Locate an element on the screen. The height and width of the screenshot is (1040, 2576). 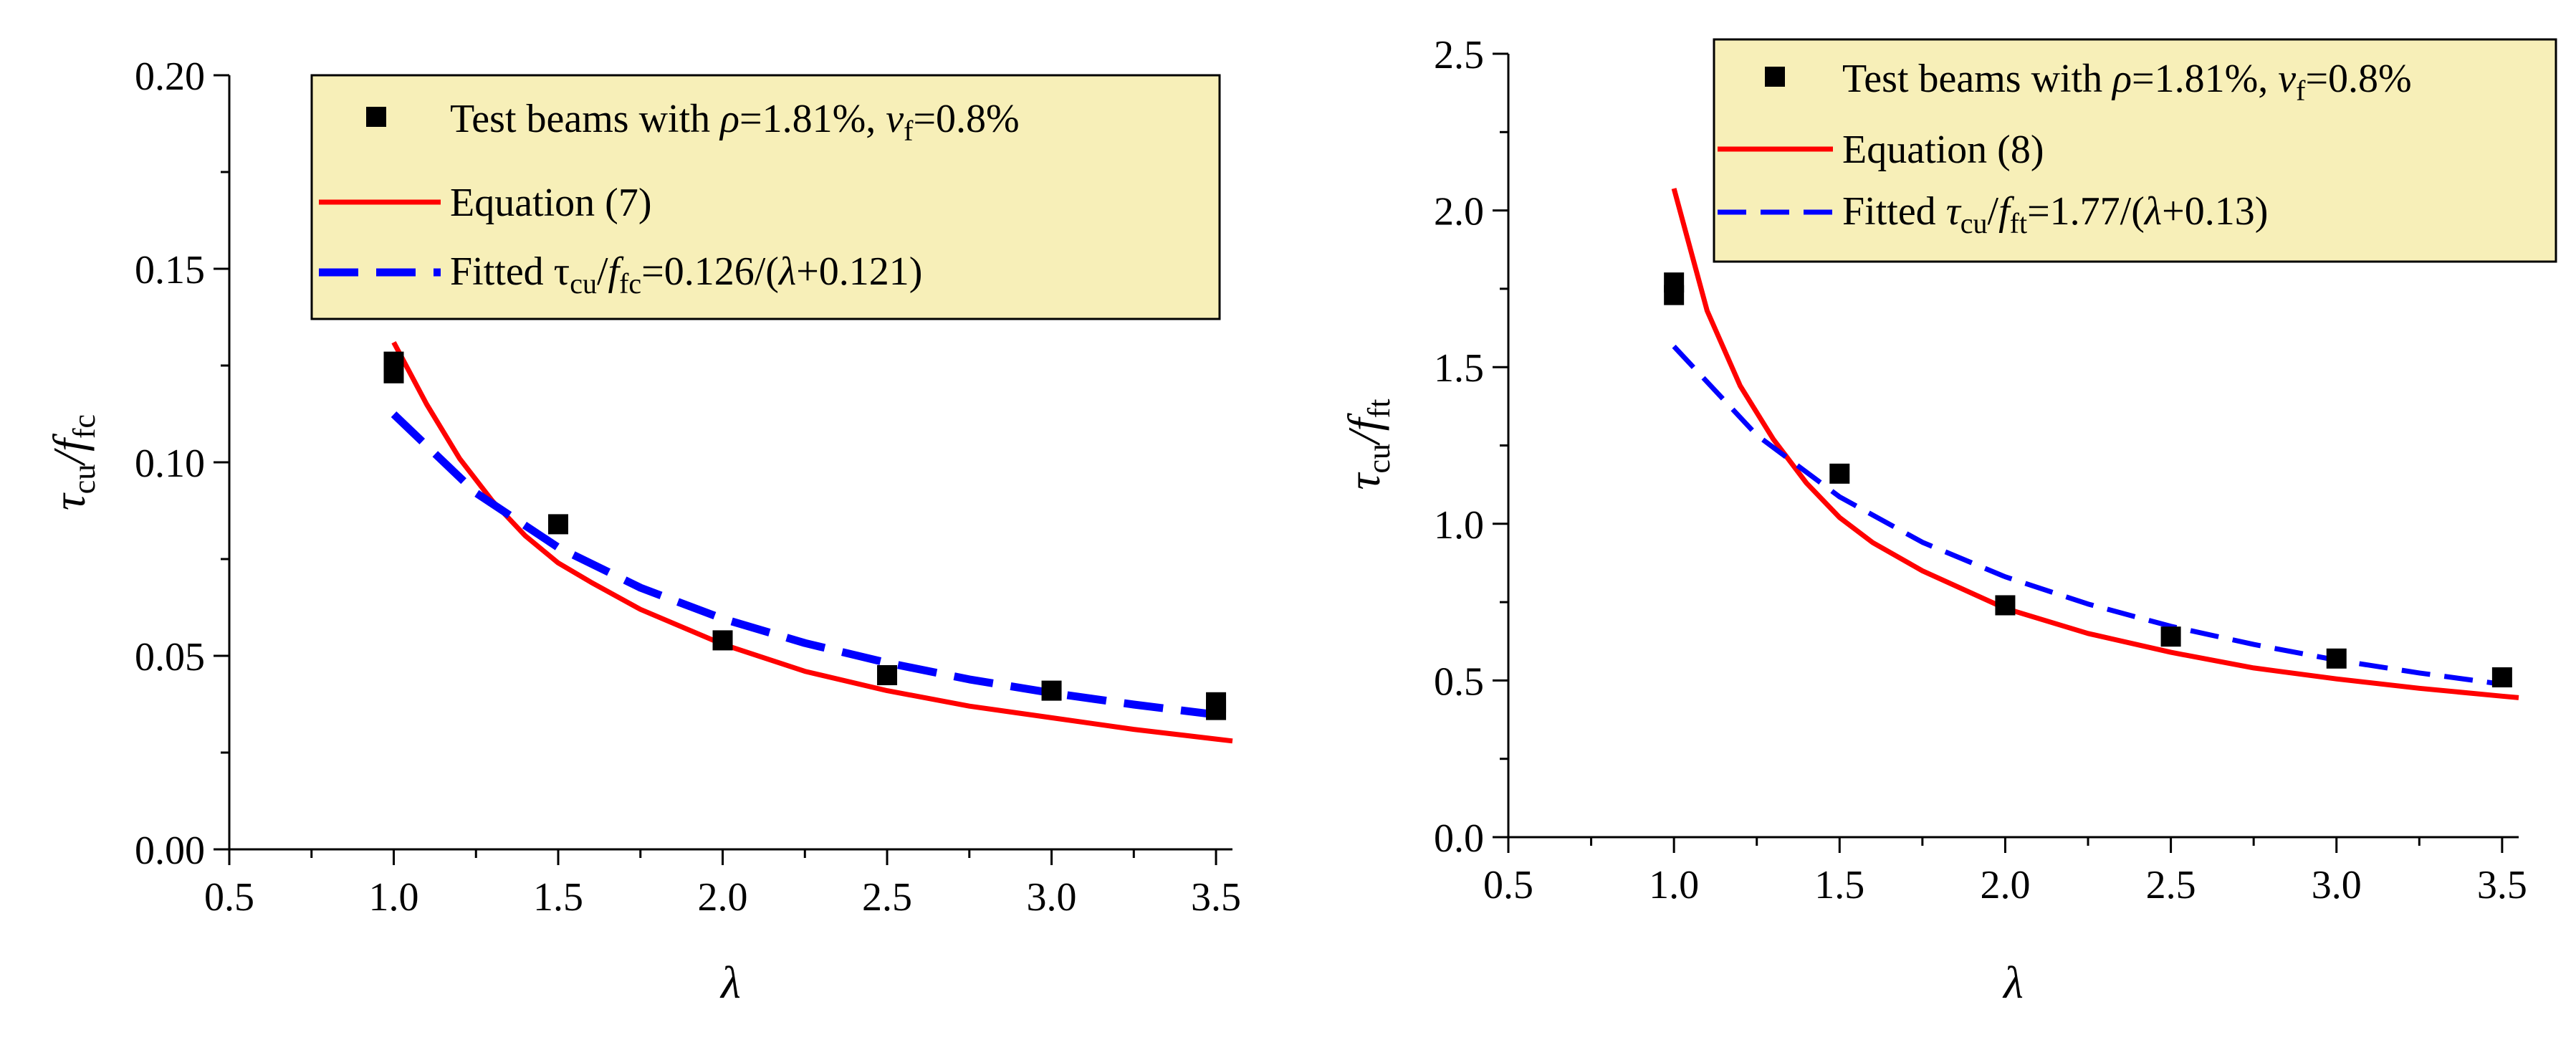
left-fitted-curve is located at coordinates (804, 565).